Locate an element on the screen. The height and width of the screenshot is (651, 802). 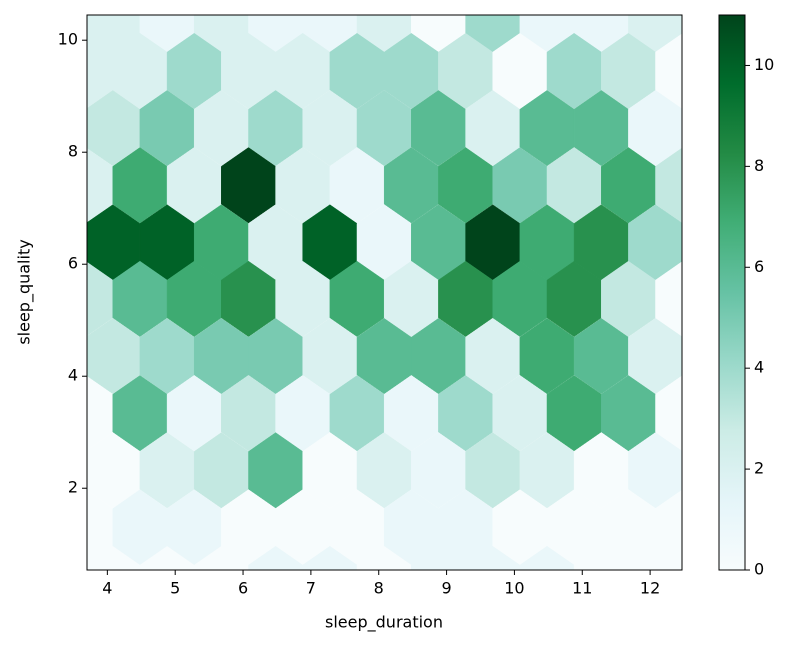
x-tick-label: 12 is located at coordinates (650, 588).